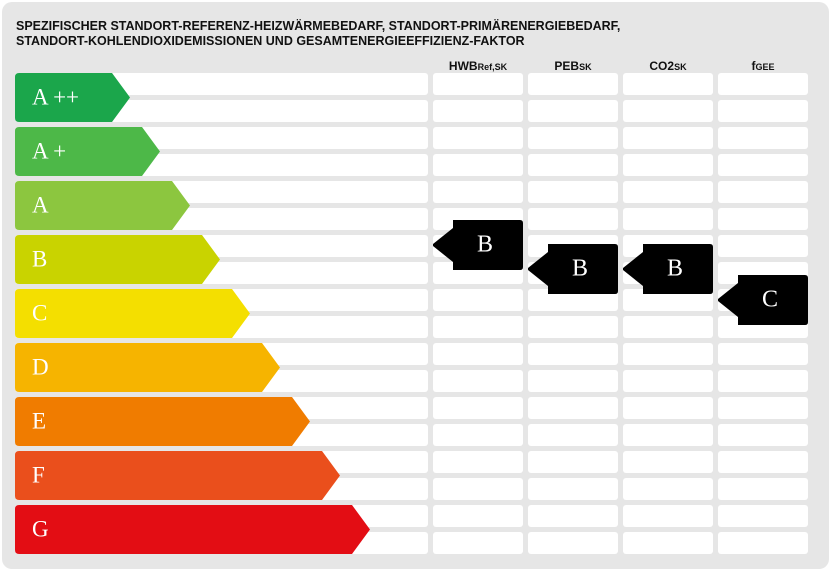  I want to click on column-header: CO2SK, so click(668, 66).